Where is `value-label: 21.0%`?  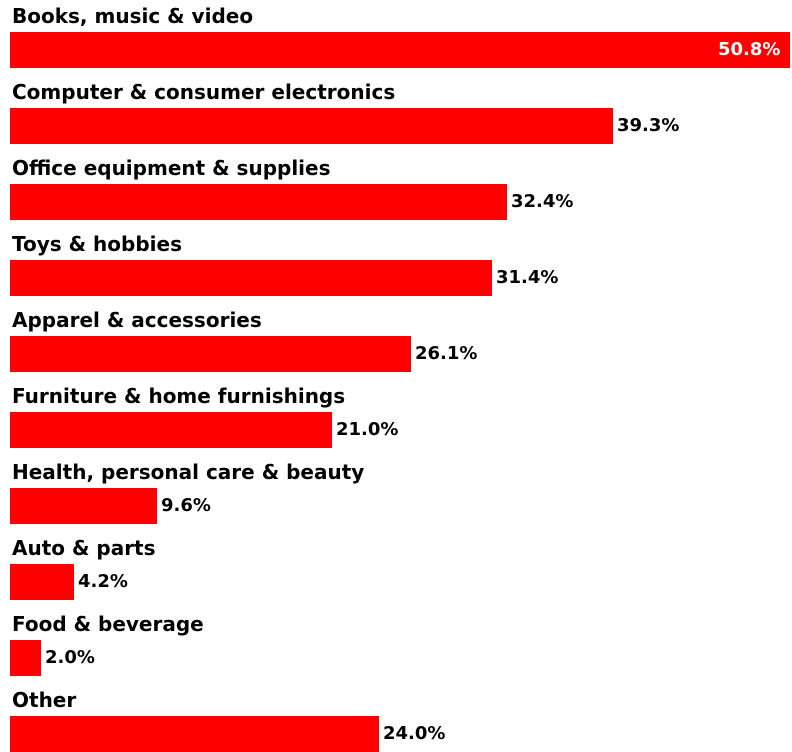 value-label: 21.0% is located at coordinates (367, 429).